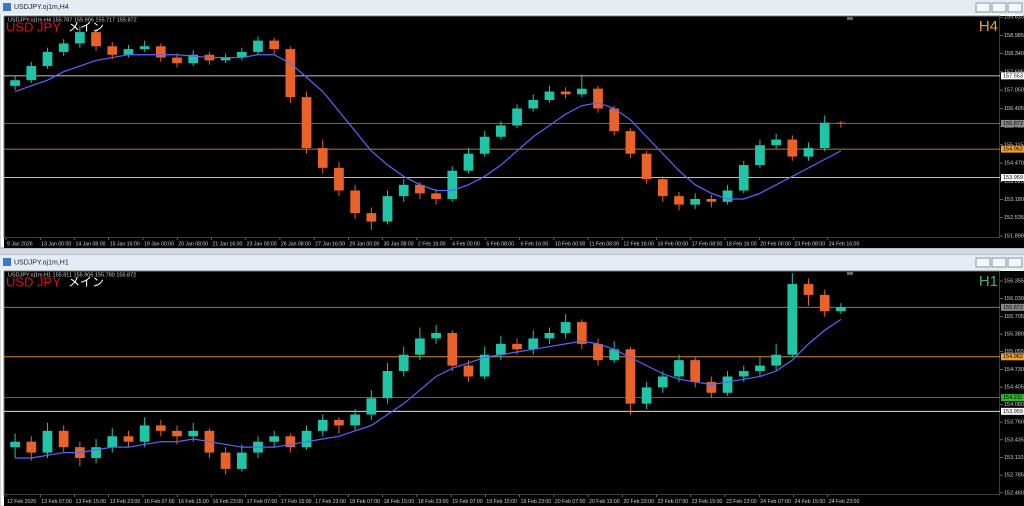  What do you see at coordinates (604, 244) in the screenshot?
I see `x-tick-label: 11 Feb 08:00` at bounding box center [604, 244].